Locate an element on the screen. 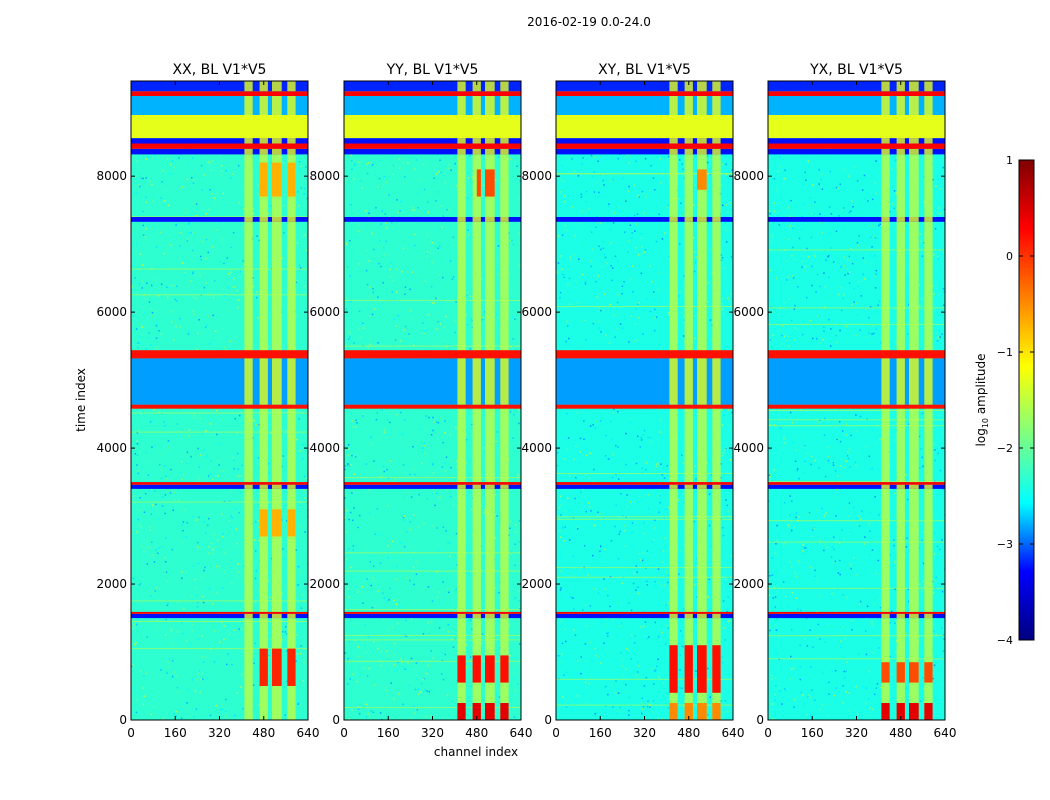 The width and height of the screenshot is (1050, 800). y-tick-label: 2000 is located at coordinates (111, 584).